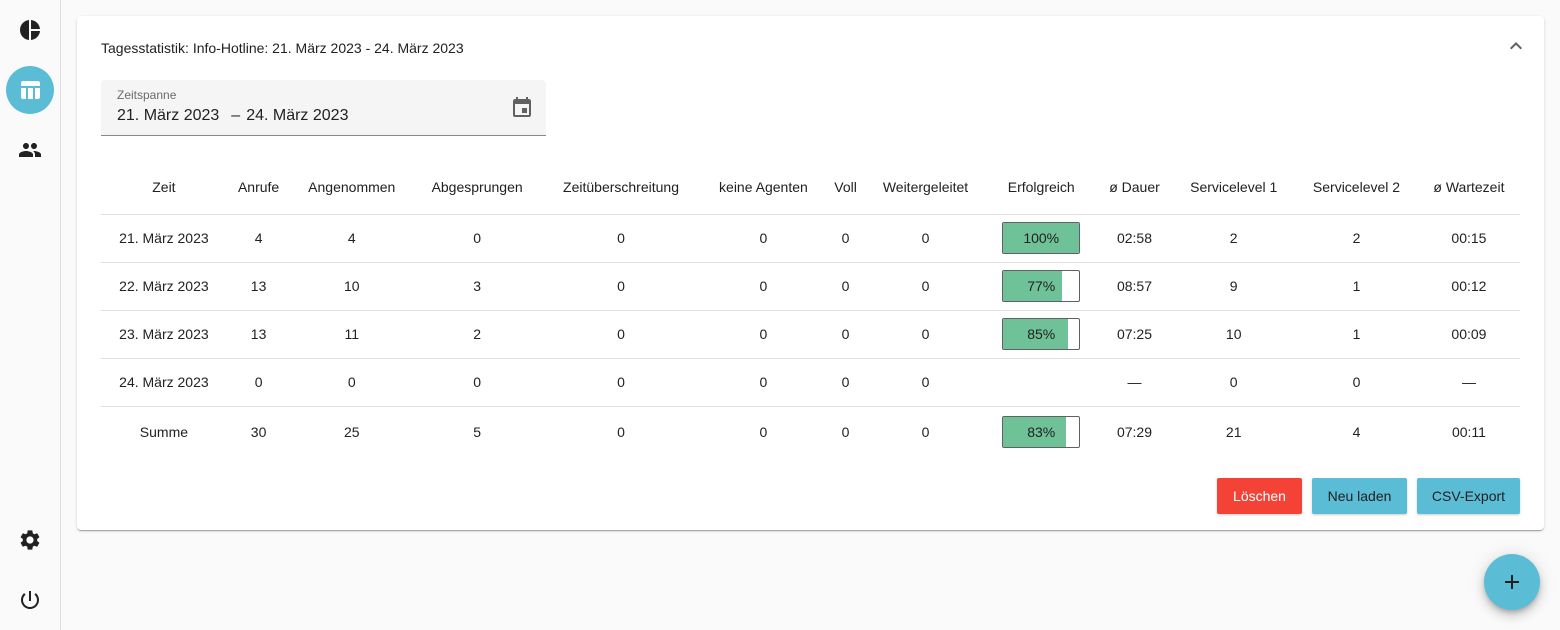 The width and height of the screenshot is (1560, 630). I want to click on success-rate-bar: 77%, so click(1041, 286).